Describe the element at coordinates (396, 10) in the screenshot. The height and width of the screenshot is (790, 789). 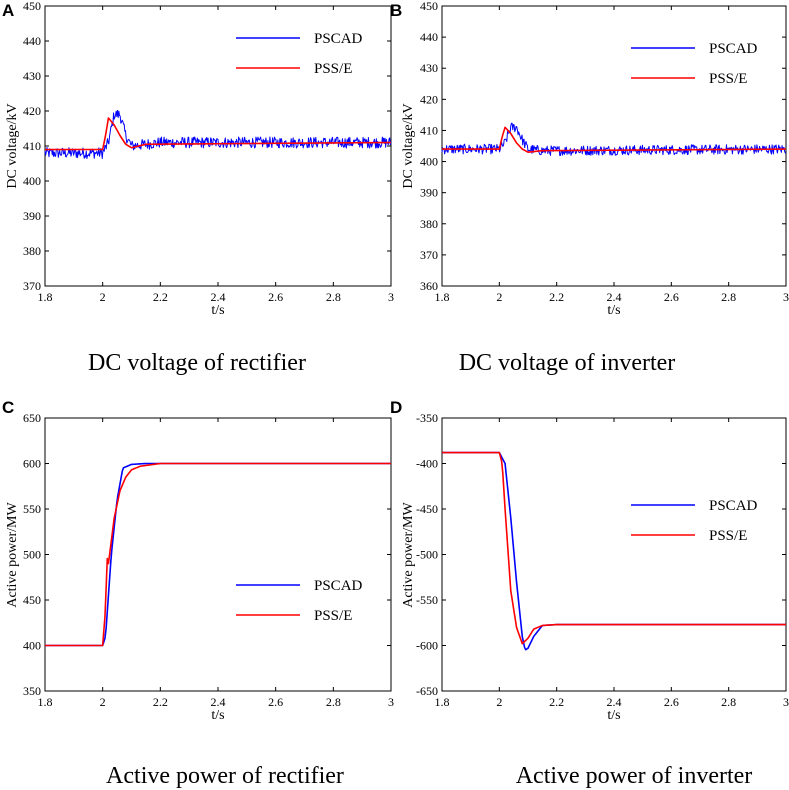
I see `panel-letter: B` at that location.